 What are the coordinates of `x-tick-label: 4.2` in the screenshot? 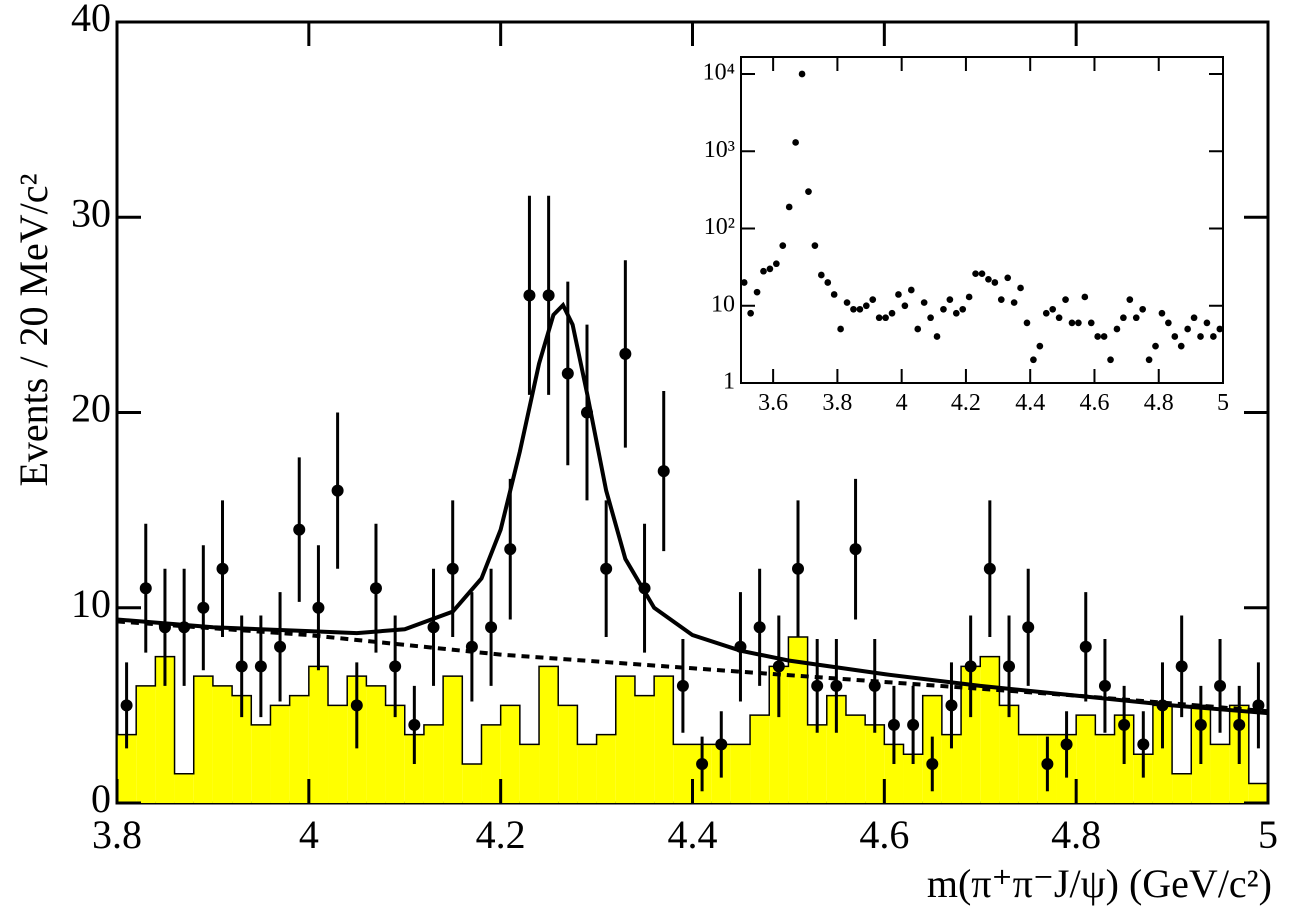 It's located at (966, 403).